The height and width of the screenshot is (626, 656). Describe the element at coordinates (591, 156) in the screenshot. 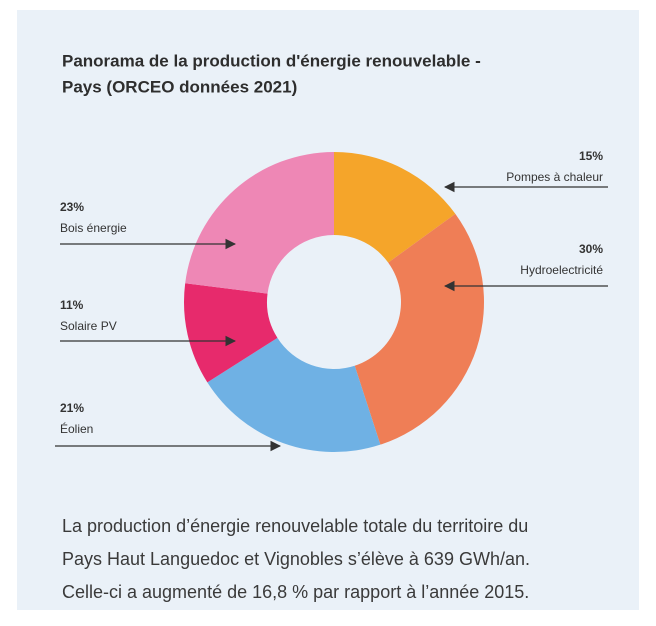

I see `slice-value-label: 15%` at that location.